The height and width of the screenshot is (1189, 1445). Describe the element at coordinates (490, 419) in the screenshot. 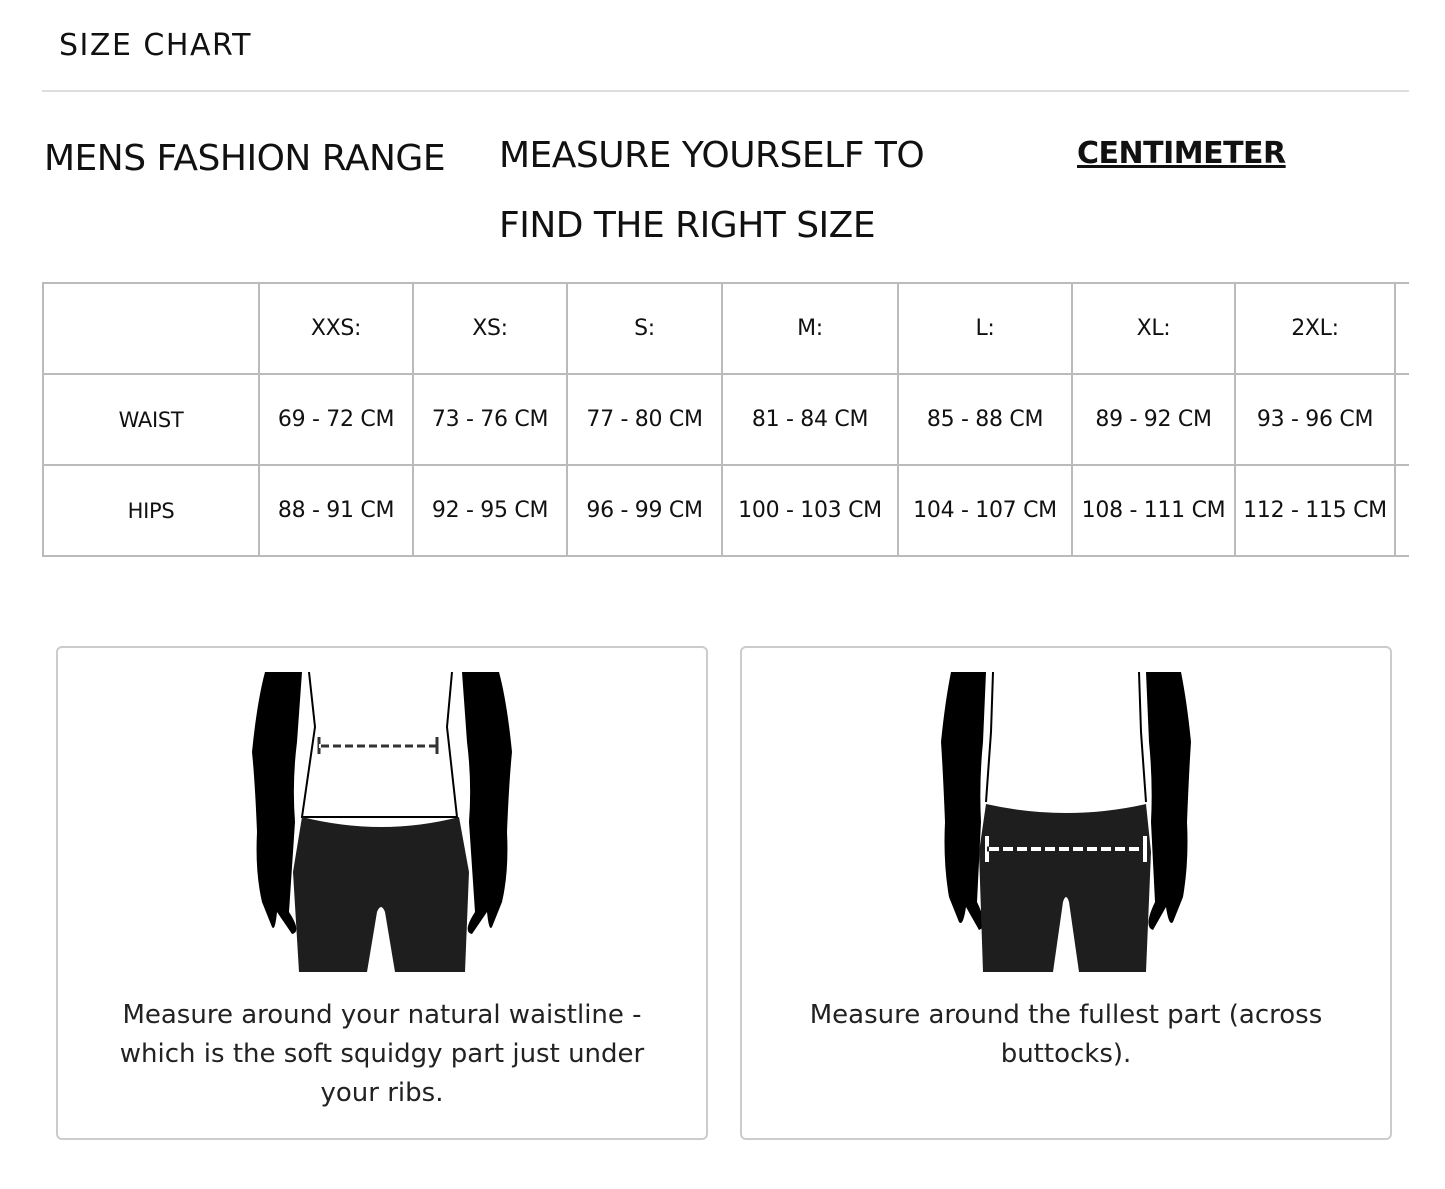

I see `table-cell: 73 - 76 CM` at that location.